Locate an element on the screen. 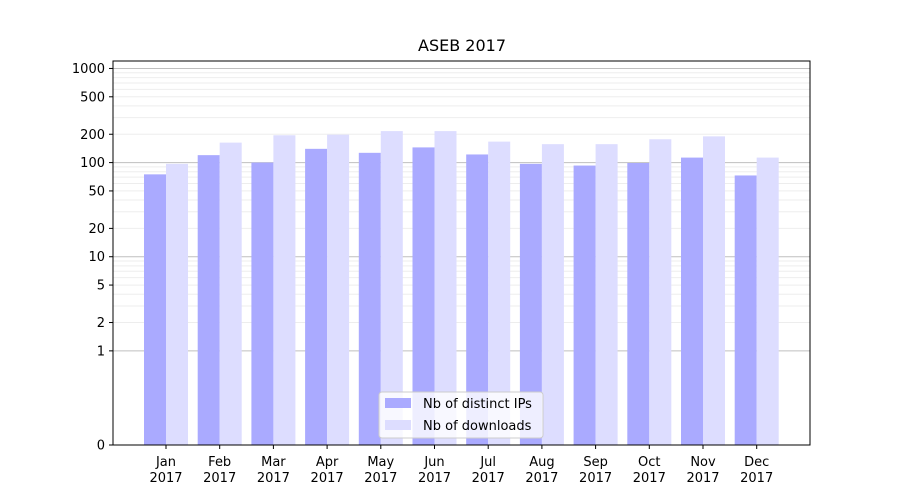 The height and width of the screenshot is (500, 900). x-tick-label-month: Apr is located at coordinates (327, 462).